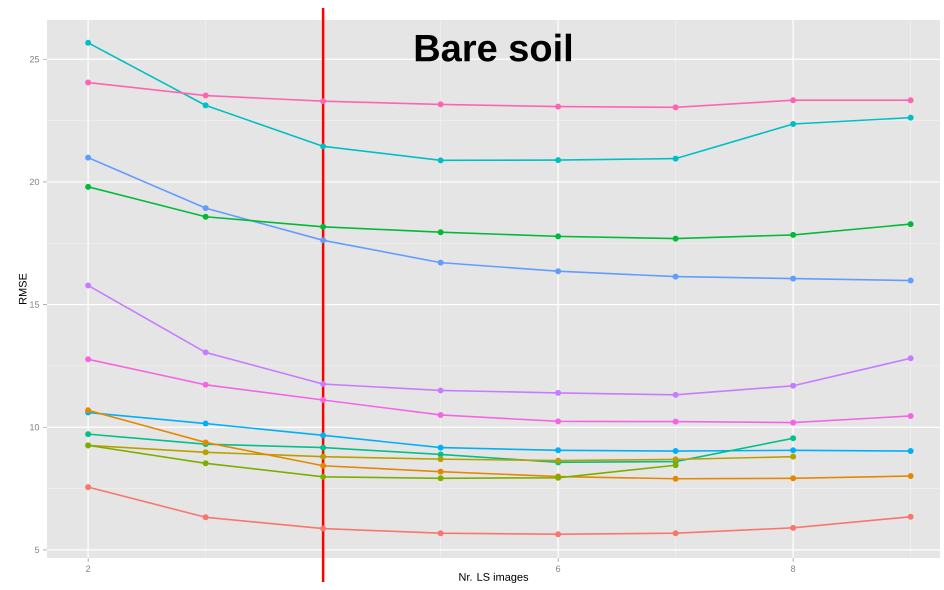  What do you see at coordinates (35, 304) in the screenshot?
I see `y-tick-label: 15` at bounding box center [35, 304].